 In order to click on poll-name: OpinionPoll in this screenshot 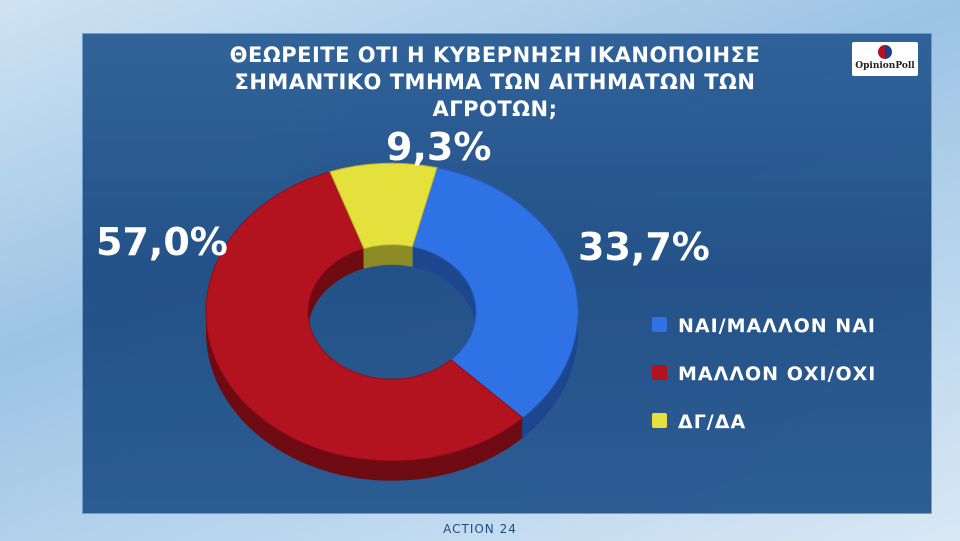, I will do `click(885, 66)`.